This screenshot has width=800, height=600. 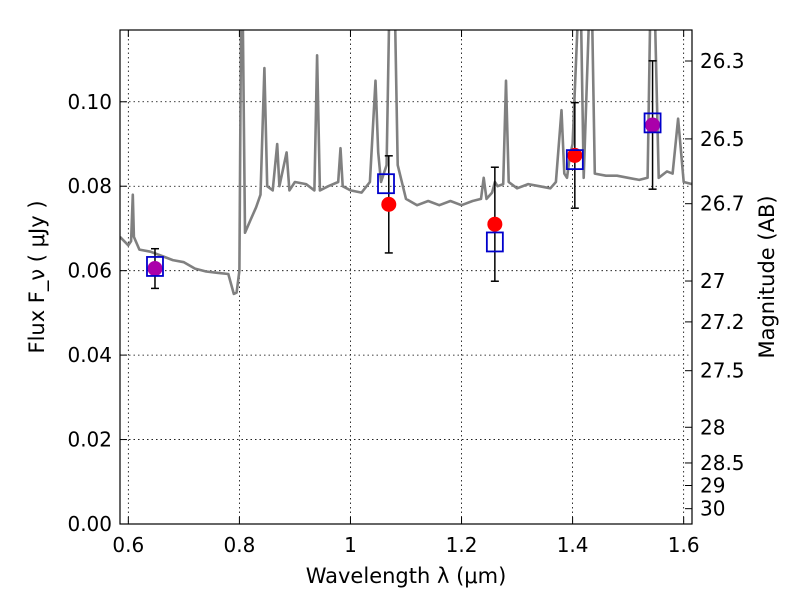 What do you see at coordinates (89, 102) in the screenshot?
I see `y-tick-label: 0.10` at bounding box center [89, 102].